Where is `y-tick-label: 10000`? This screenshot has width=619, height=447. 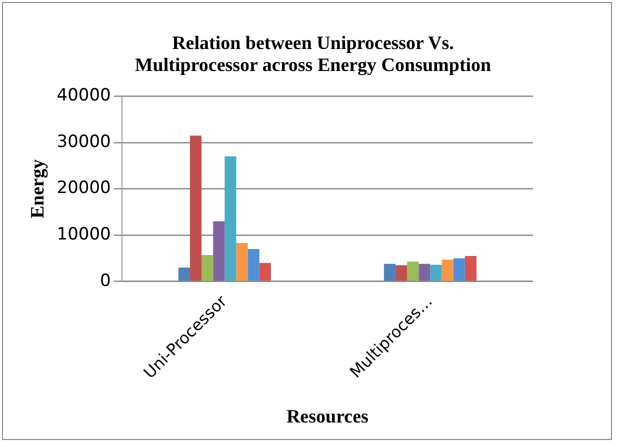 y-tick-label: 10000 is located at coordinates (83, 234).